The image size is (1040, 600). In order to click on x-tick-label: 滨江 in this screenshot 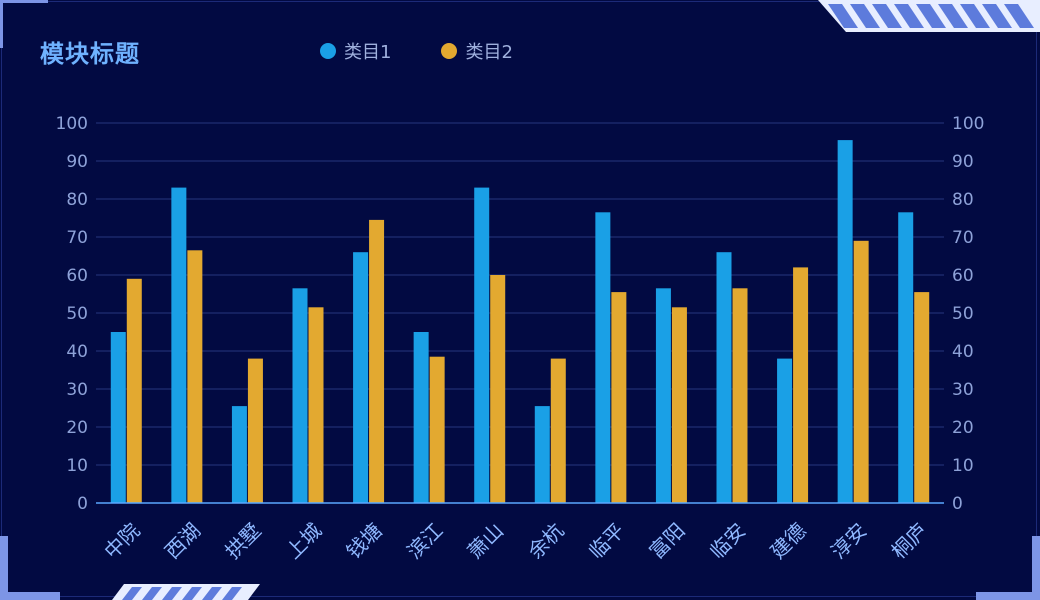, I will do `click(424, 540)`.